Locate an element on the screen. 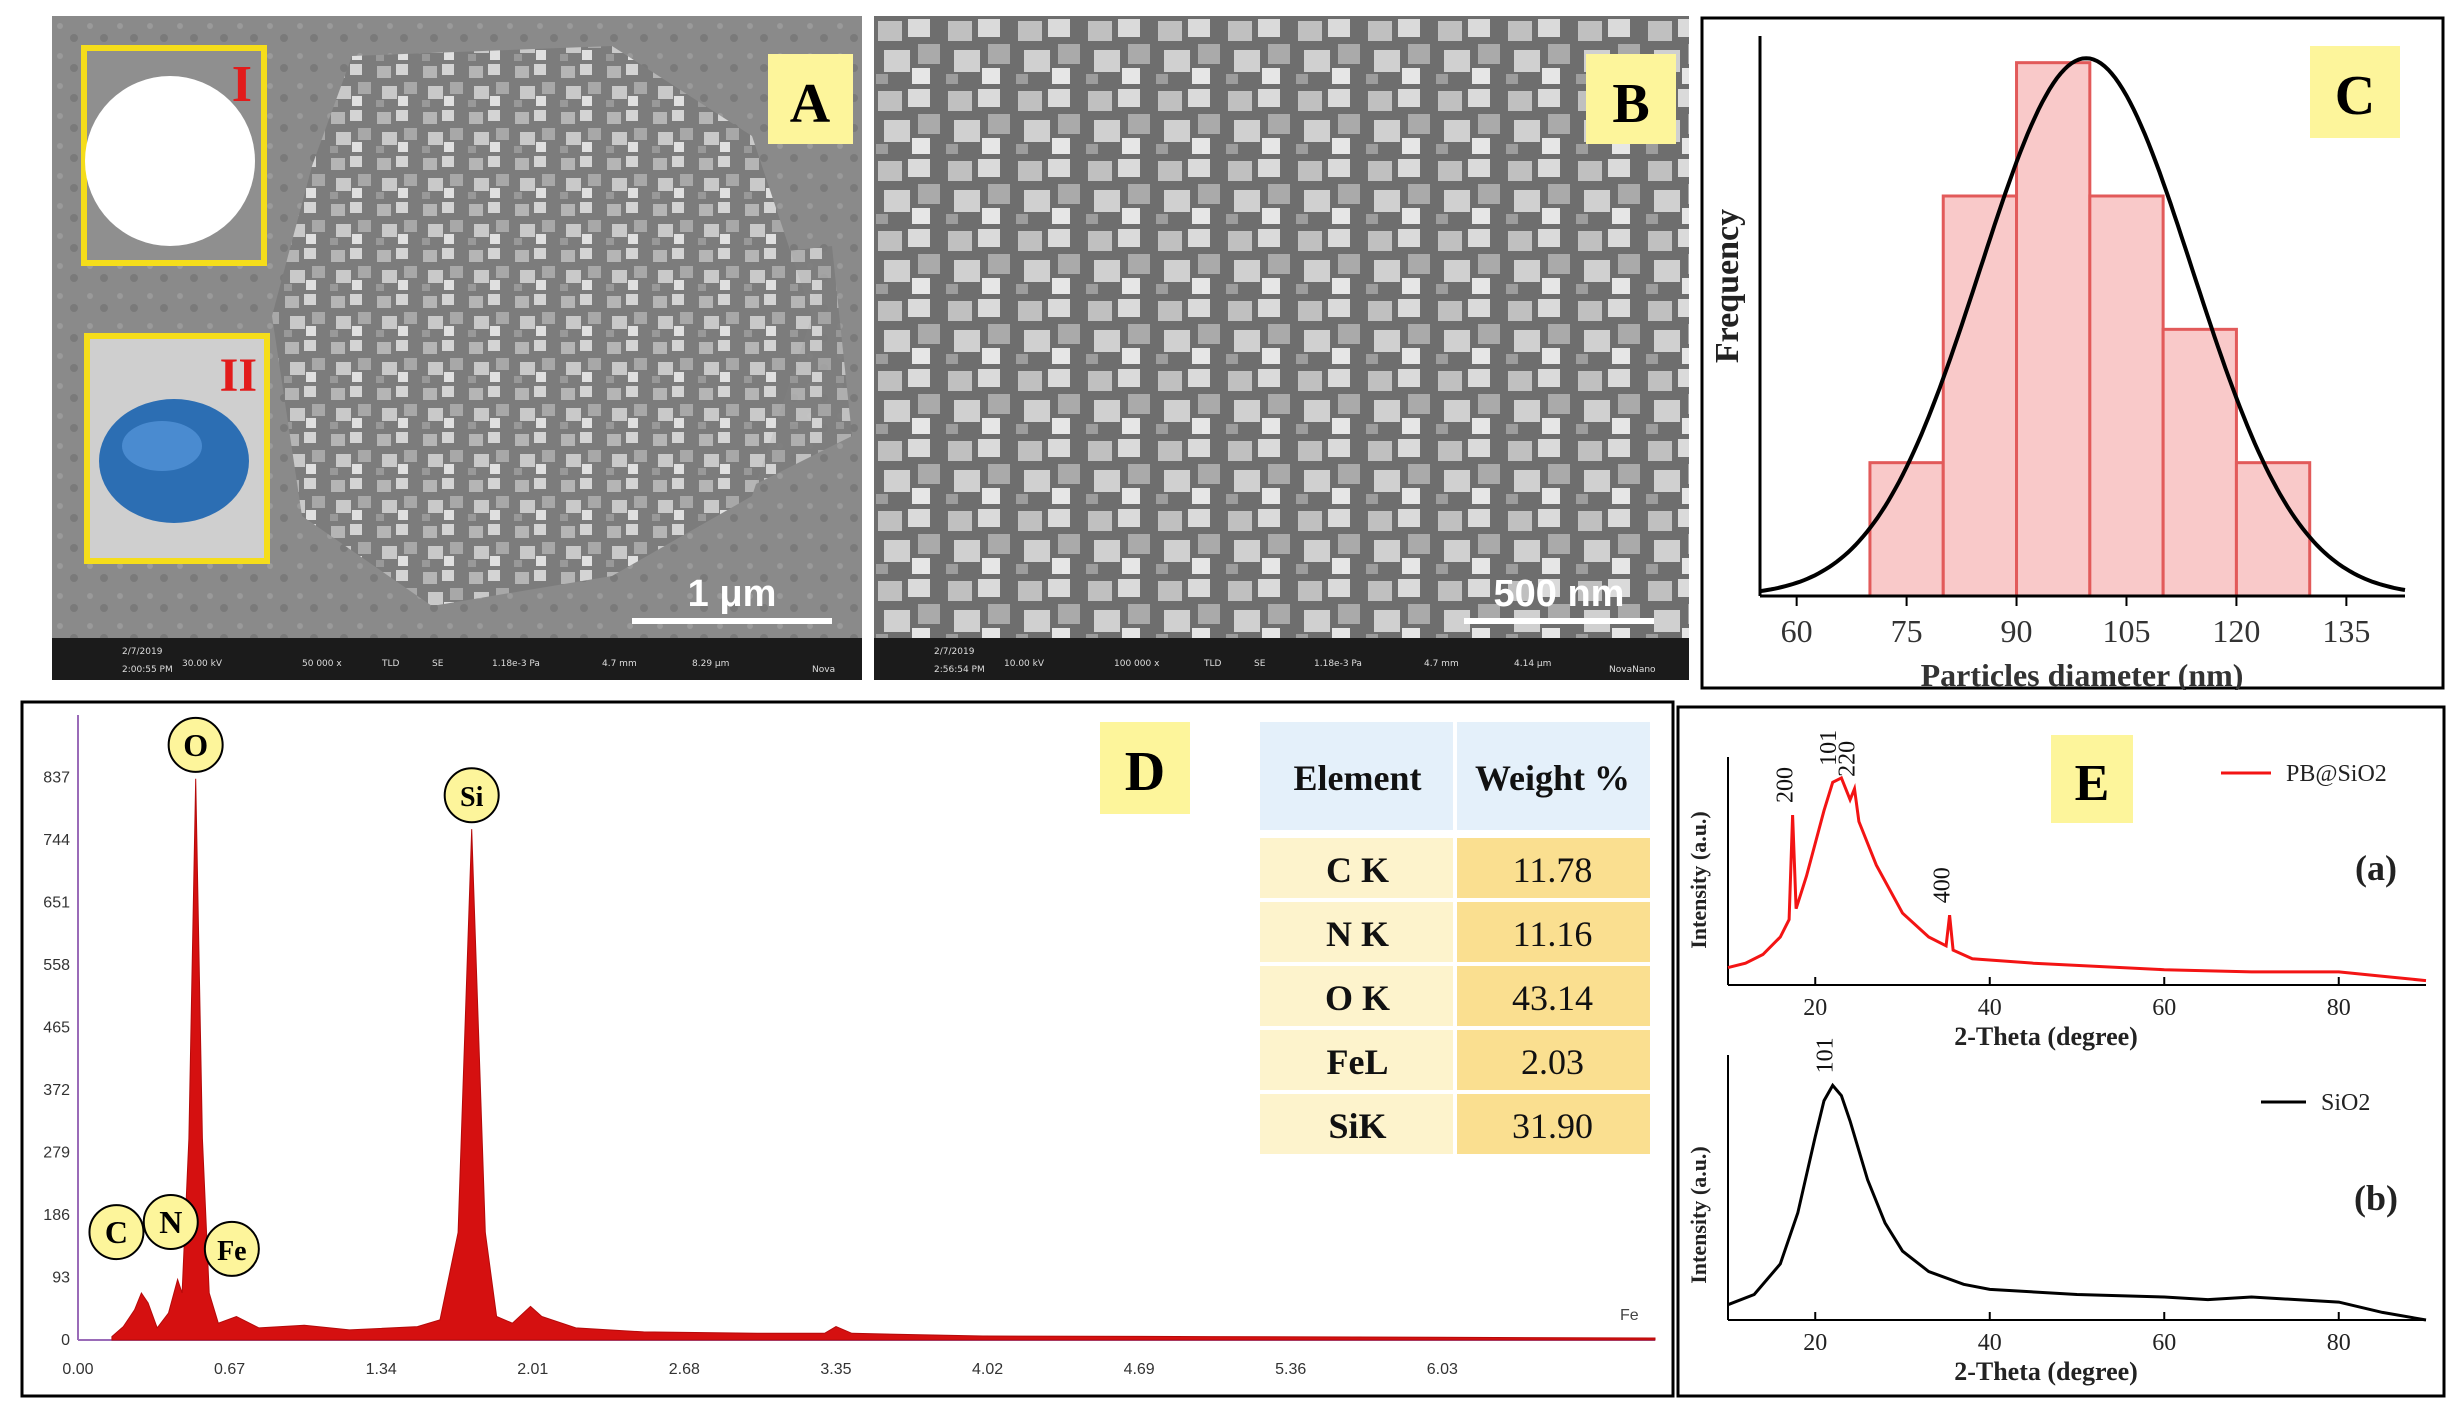  peak-label-fe: Fe is located at coordinates (232, 1251).